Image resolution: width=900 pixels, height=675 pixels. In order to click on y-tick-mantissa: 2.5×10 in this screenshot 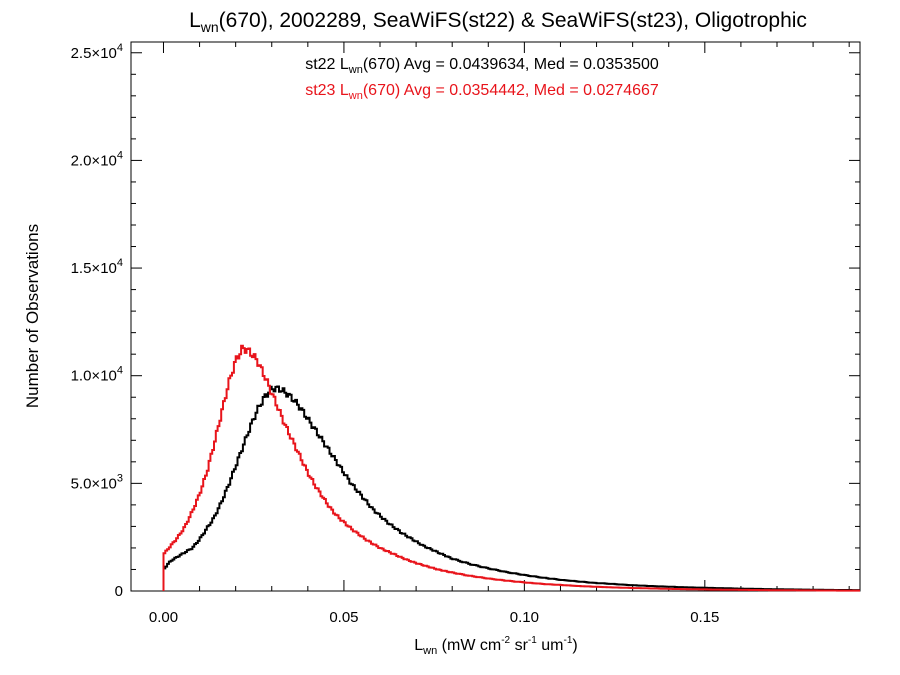, I will do `click(94, 53)`.